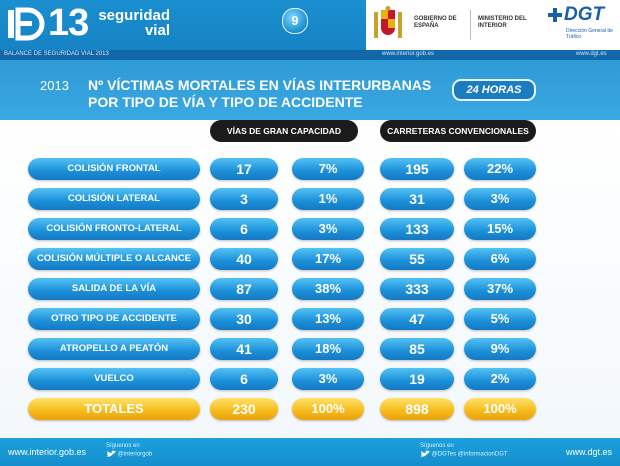 The image size is (620, 466). What do you see at coordinates (417, 409) in the screenshot?
I see `totals-convencionales-count: 898` at bounding box center [417, 409].